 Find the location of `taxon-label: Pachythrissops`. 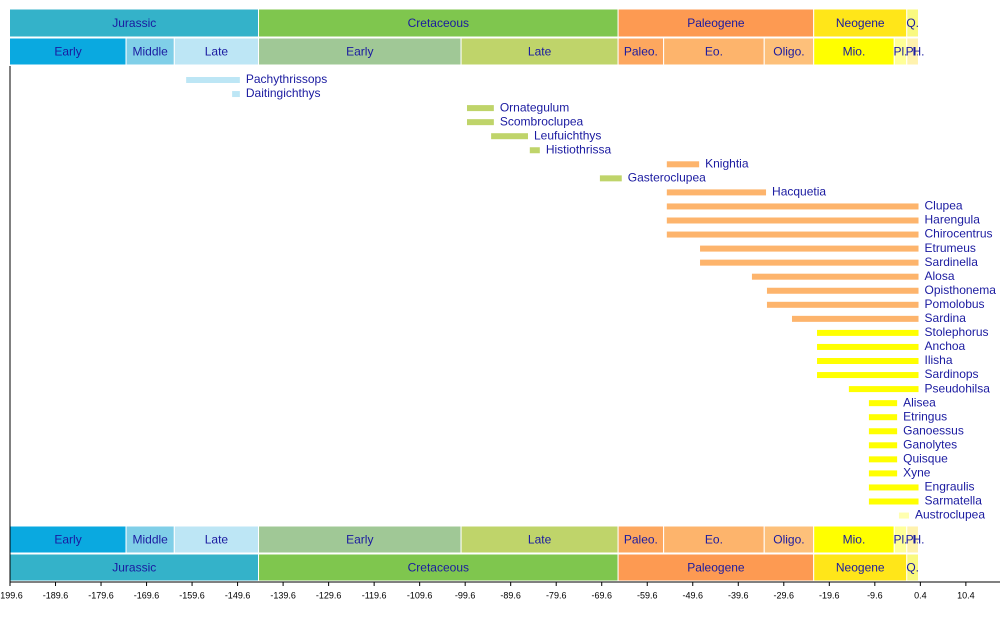

taxon-label: Pachythrissops is located at coordinates (286, 79).